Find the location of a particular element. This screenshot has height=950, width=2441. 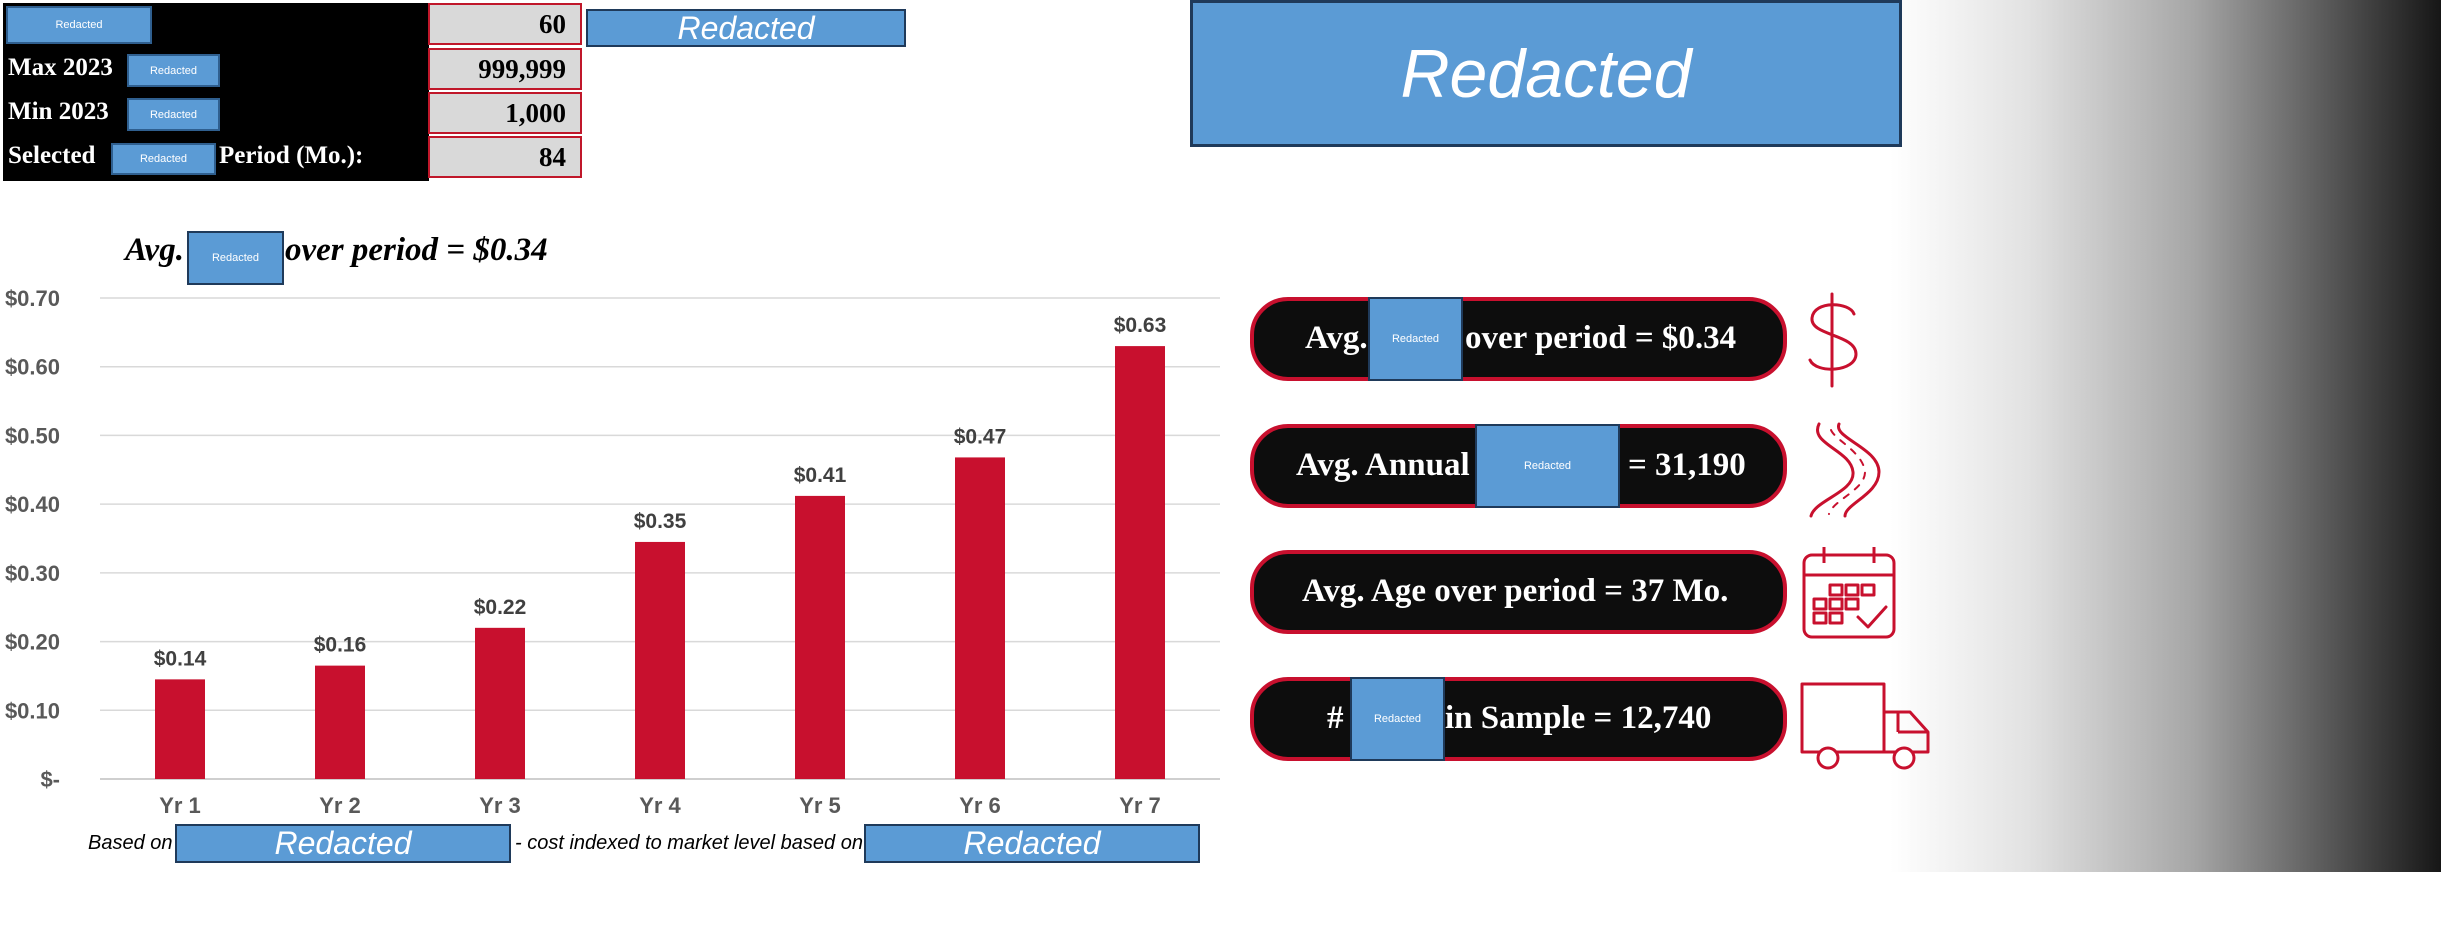

data-label: $0.41 is located at coordinates (820, 475).